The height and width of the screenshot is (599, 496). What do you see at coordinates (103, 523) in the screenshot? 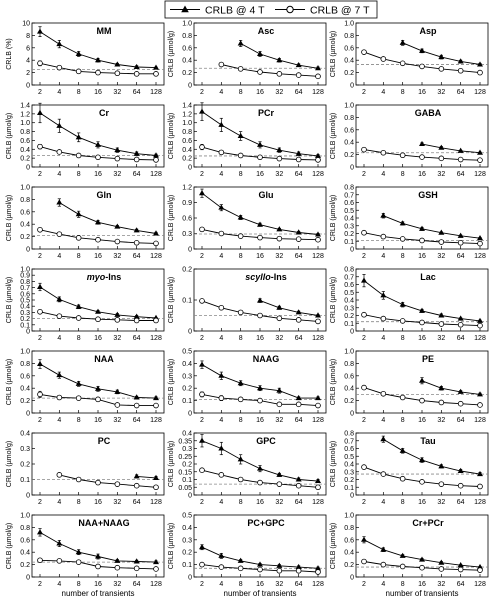
I see `panel-title: NAA+NAAG` at bounding box center [103, 523].